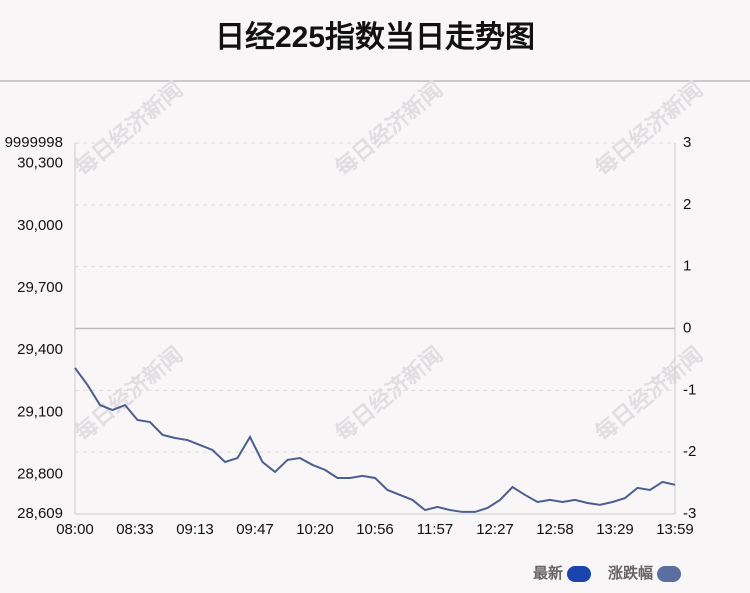 The image size is (750, 593). Describe the element at coordinates (375, 529) in the screenshot. I see `x-tick-label: 10:56` at that location.